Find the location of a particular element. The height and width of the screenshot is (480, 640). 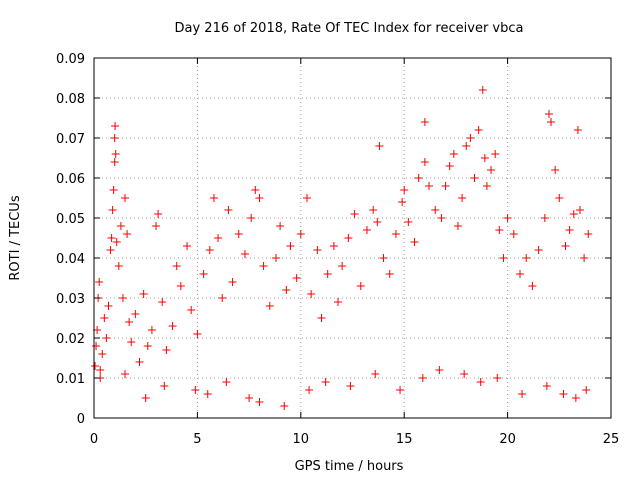

y-tick-label: 0.05 is located at coordinates (70, 219).